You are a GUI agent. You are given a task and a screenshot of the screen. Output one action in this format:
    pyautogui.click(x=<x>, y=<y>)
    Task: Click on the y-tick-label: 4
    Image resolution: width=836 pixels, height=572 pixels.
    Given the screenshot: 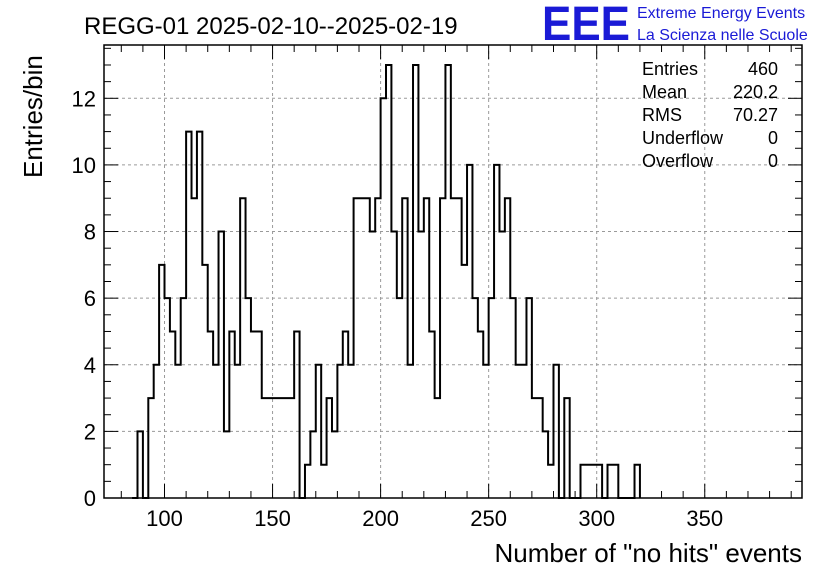 What is the action you would take?
    pyautogui.click(x=90, y=365)
    